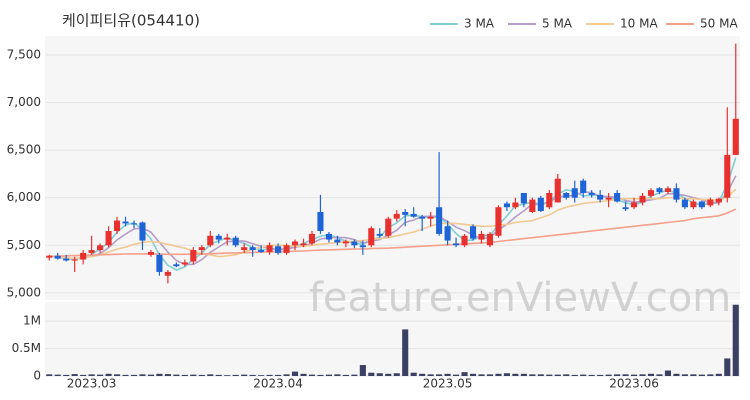 The image size is (750, 400). I want to click on y-tick-label: 5,000, so click(24, 292).